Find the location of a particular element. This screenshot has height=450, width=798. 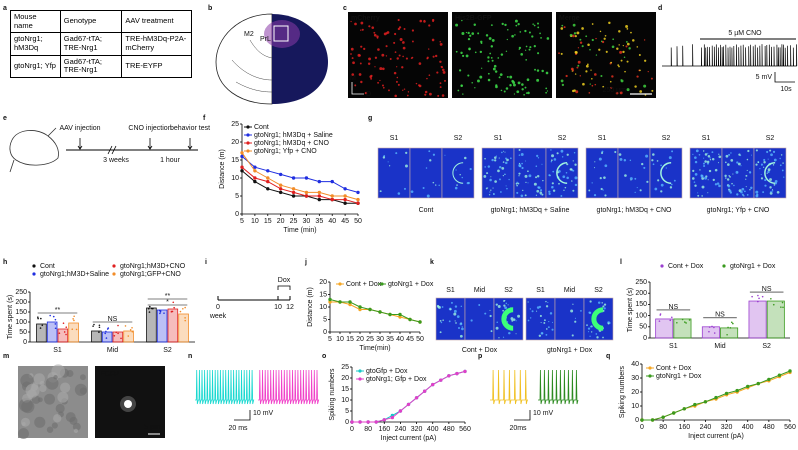

zone-label: S2 is located at coordinates (598, 290).